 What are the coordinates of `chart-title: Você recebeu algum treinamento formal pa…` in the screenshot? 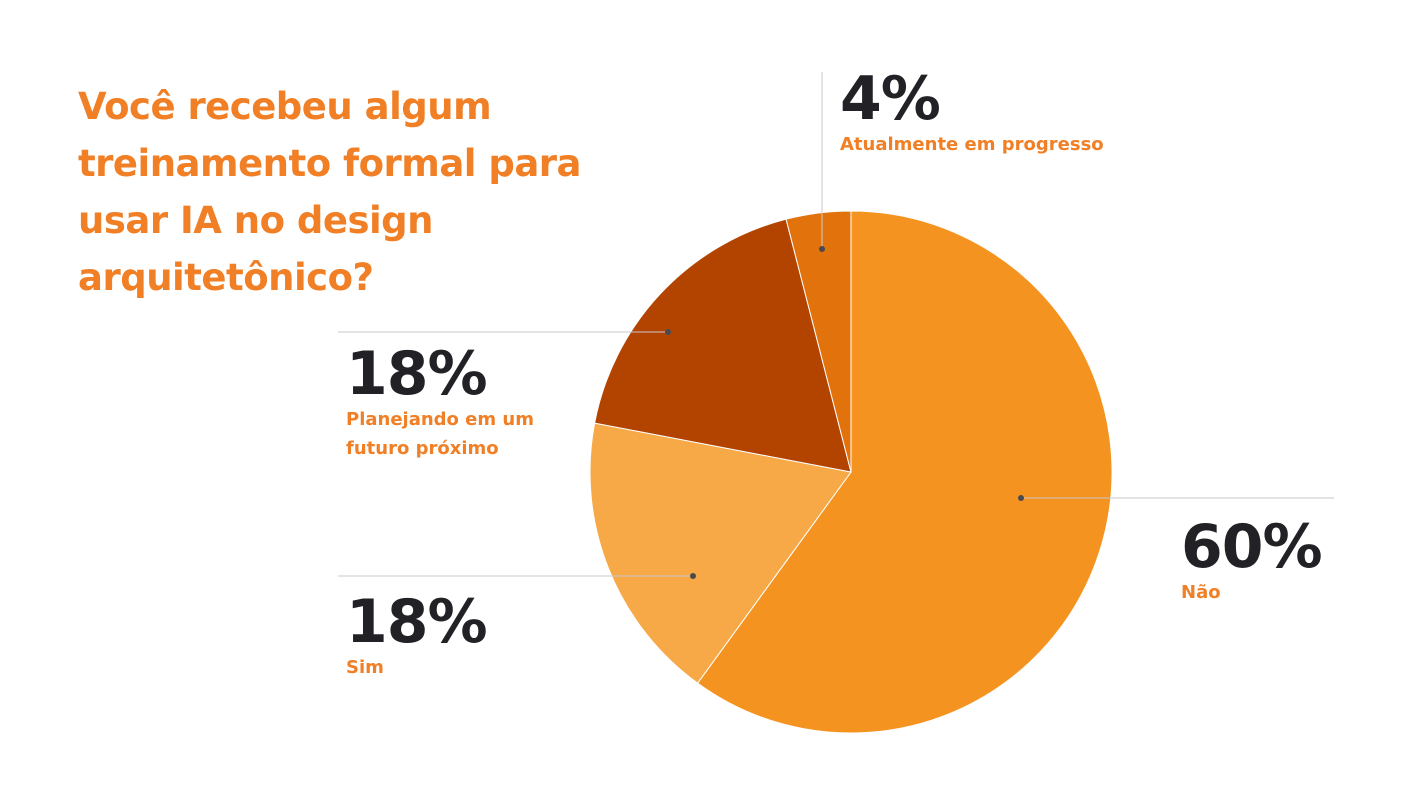 It's located at (330, 192).